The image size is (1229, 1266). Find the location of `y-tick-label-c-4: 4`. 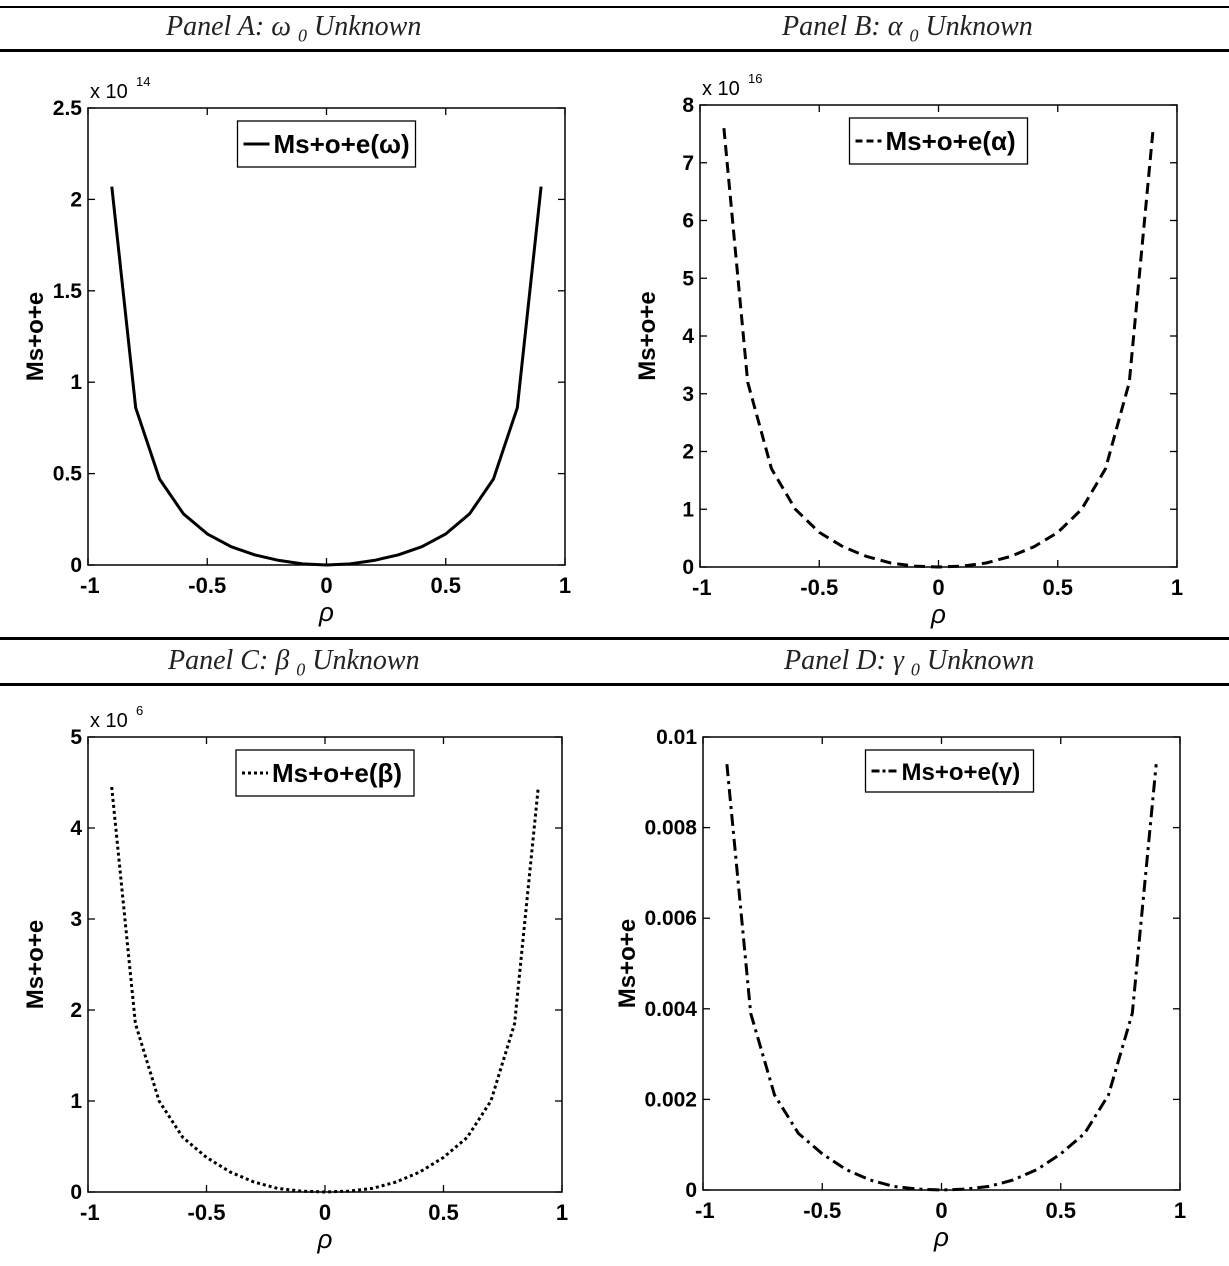

y-tick-label-c-4: 4 is located at coordinates (76, 828).